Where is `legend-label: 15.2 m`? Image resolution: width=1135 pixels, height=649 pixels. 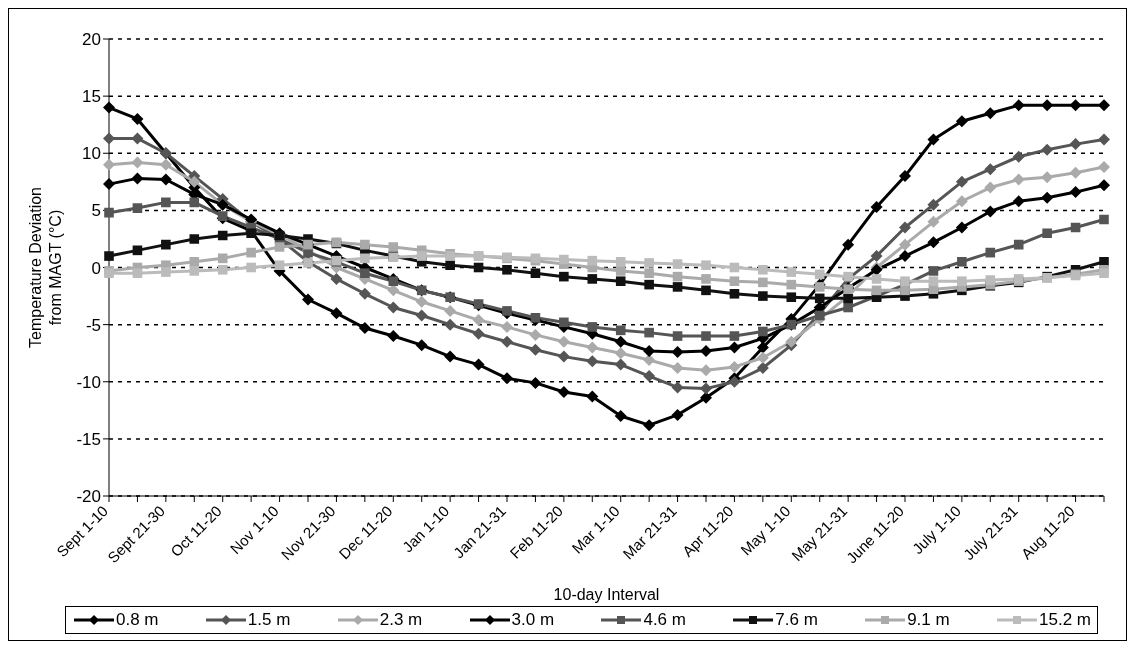
legend-label: 15.2 m is located at coordinates (1065, 620).